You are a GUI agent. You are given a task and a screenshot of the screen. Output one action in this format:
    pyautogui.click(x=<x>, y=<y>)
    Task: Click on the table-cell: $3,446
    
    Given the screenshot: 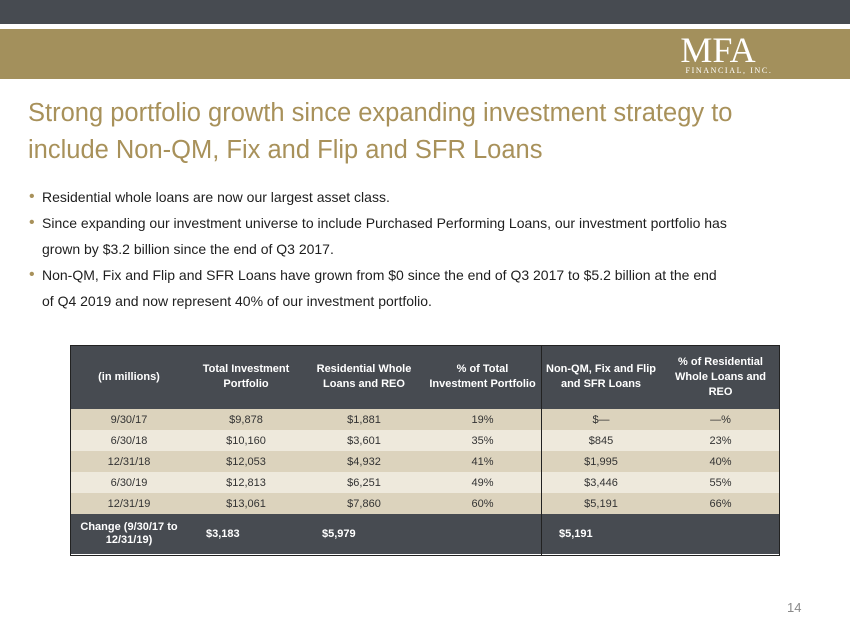 What is the action you would take?
    pyautogui.click(x=601, y=482)
    